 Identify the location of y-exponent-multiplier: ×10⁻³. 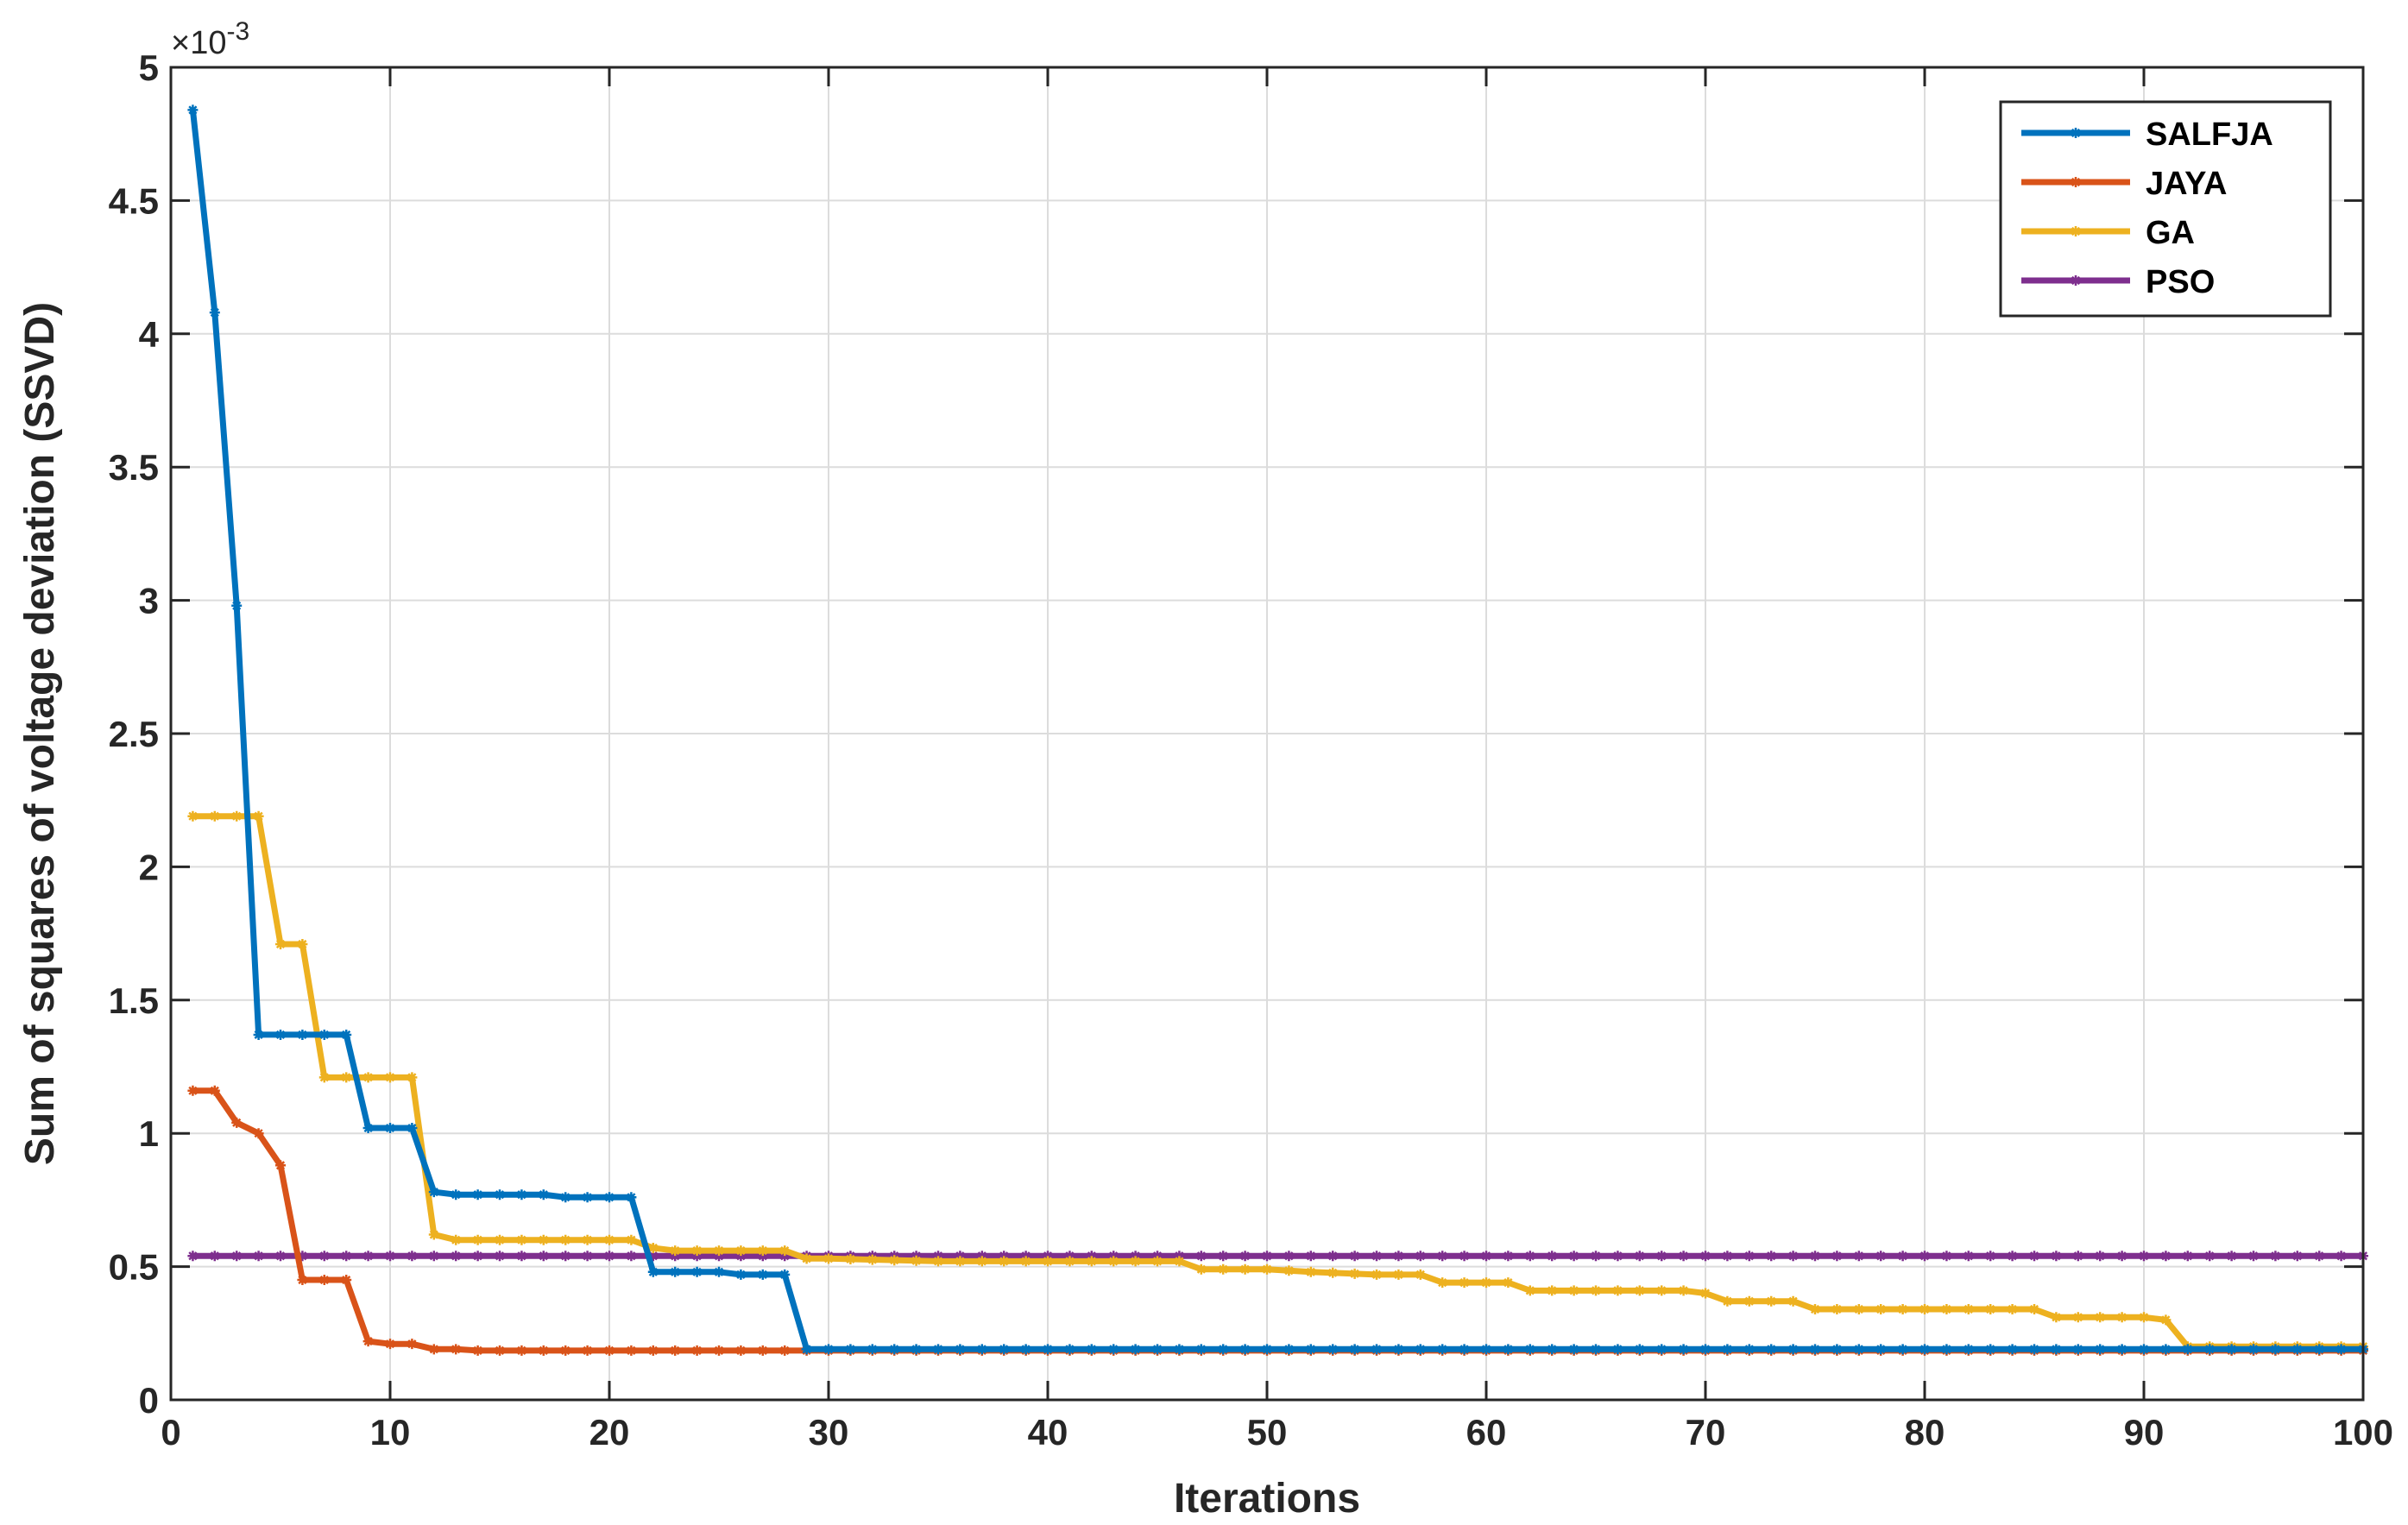
(210, 39).